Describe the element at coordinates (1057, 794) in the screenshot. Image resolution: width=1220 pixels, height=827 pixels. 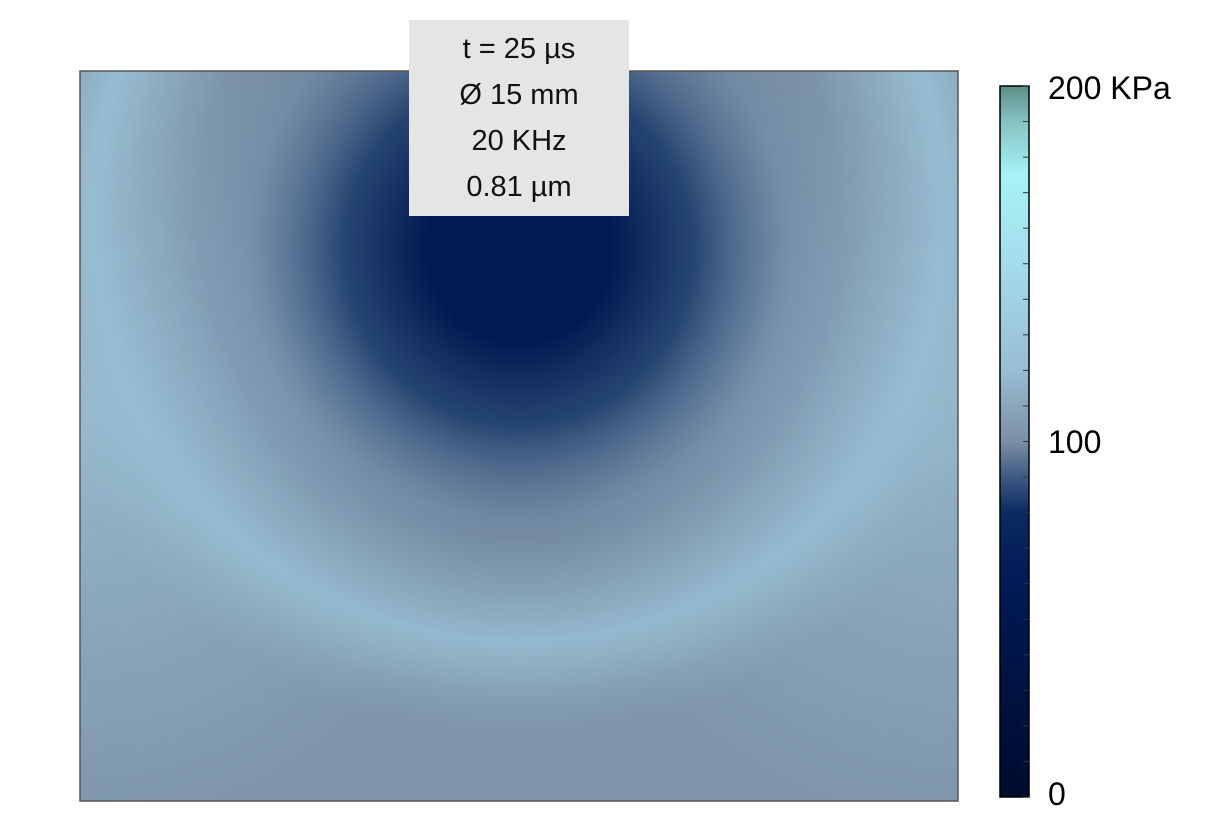
I see `colorbar-label-min: 0` at that location.